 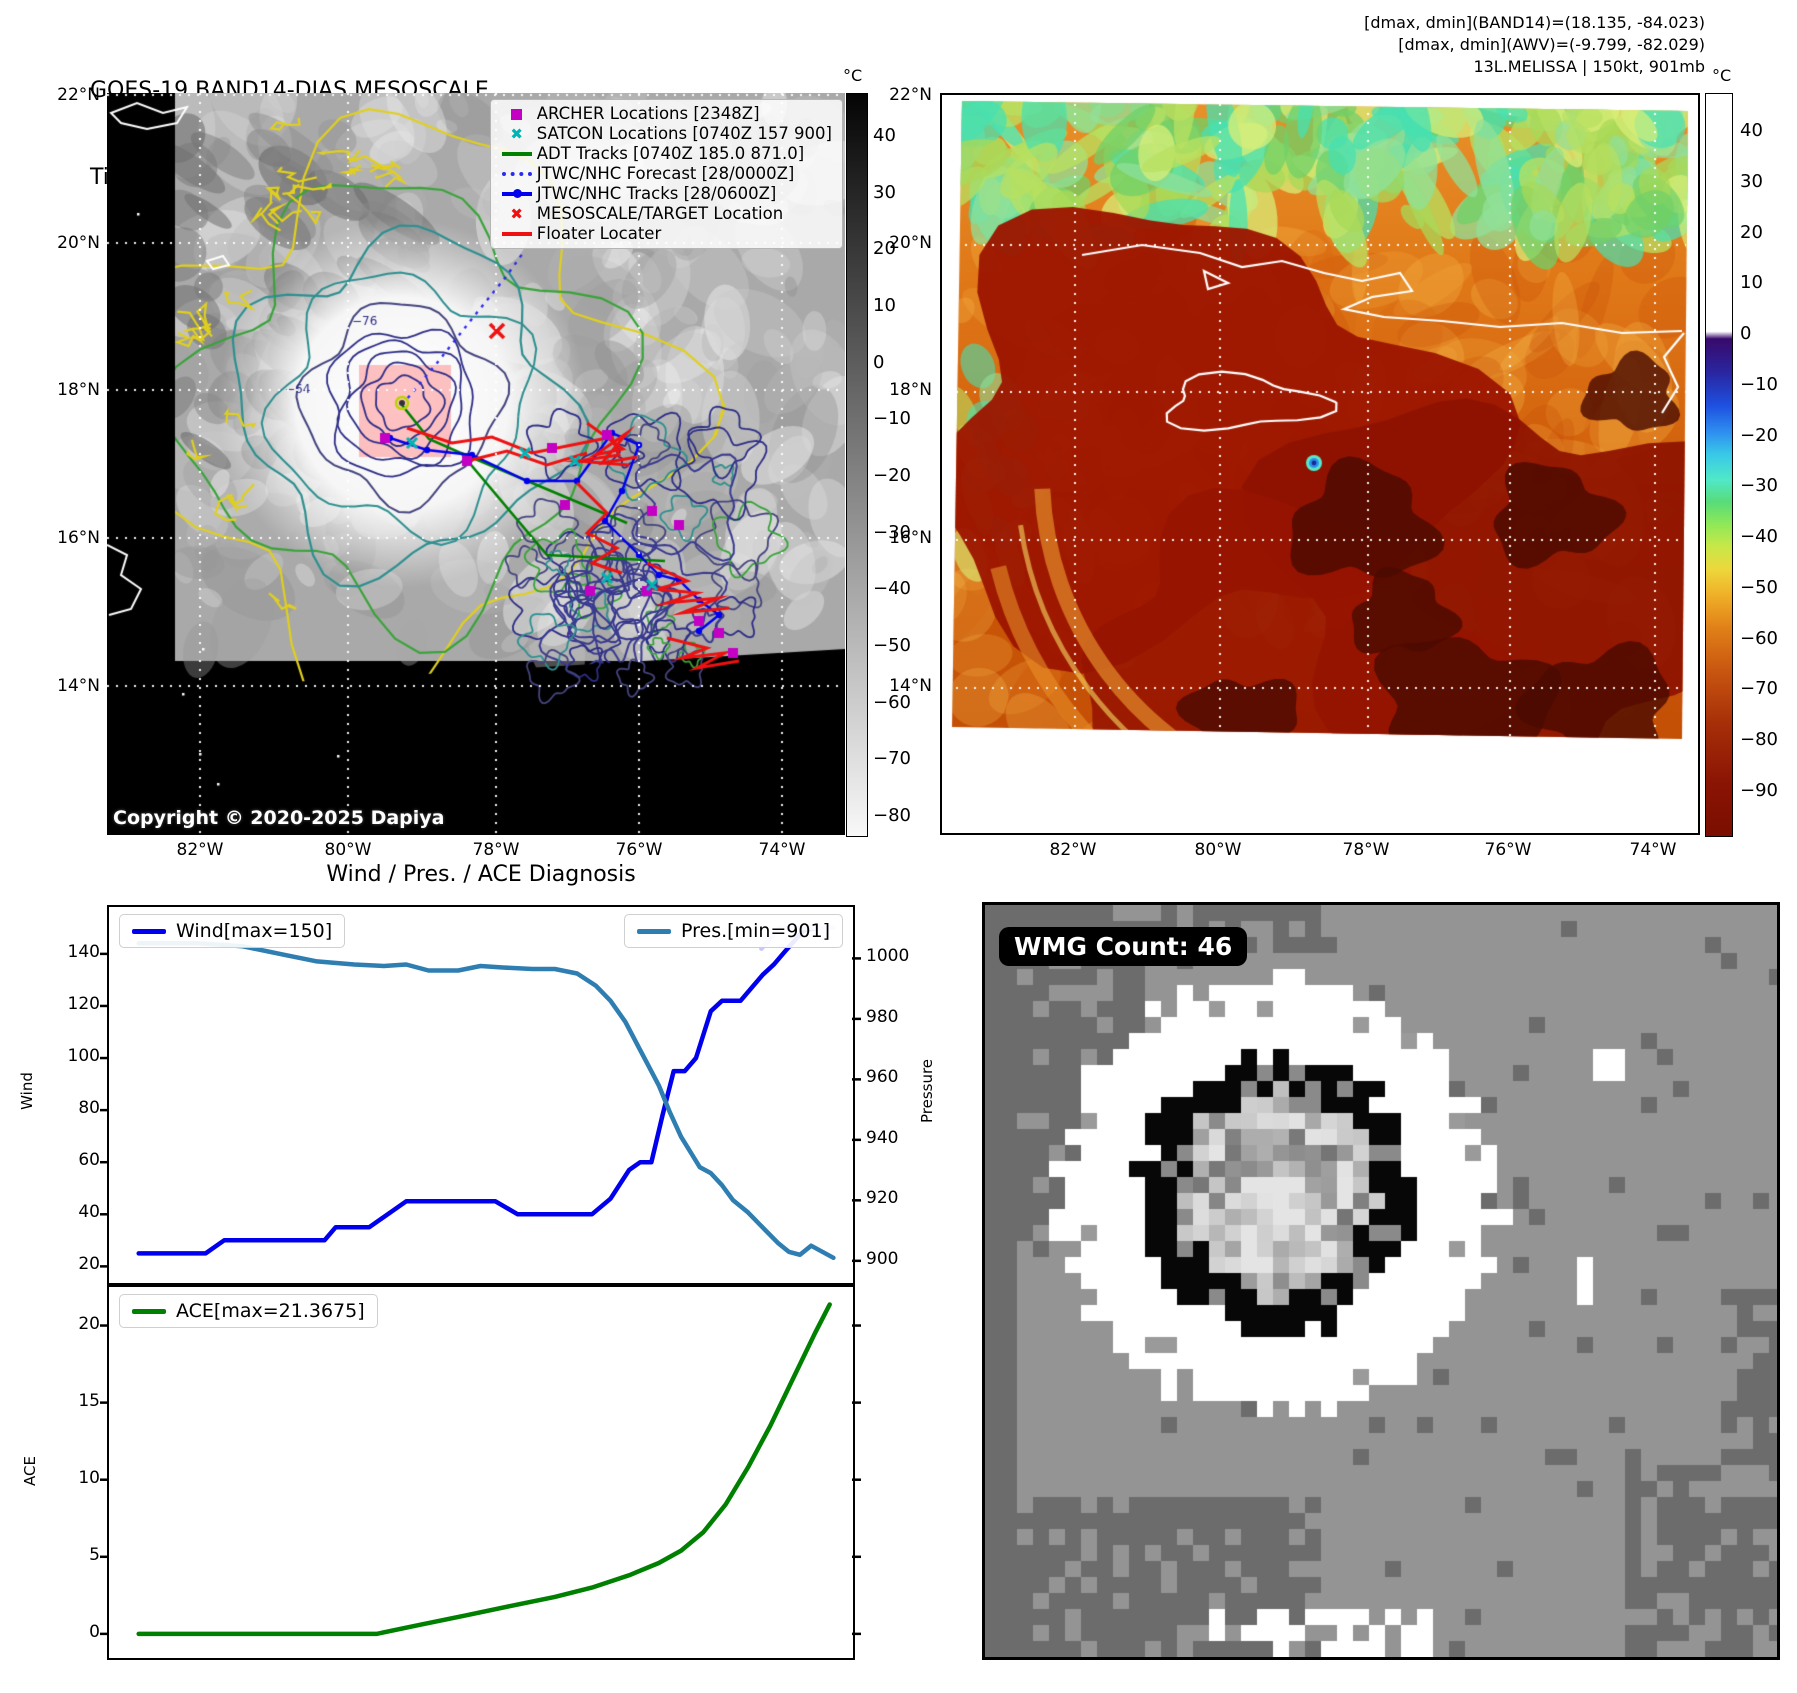 What do you see at coordinates (882, 1137) in the screenshot?
I see `pressure-ytick-label: 940` at bounding box center [882, 1137].